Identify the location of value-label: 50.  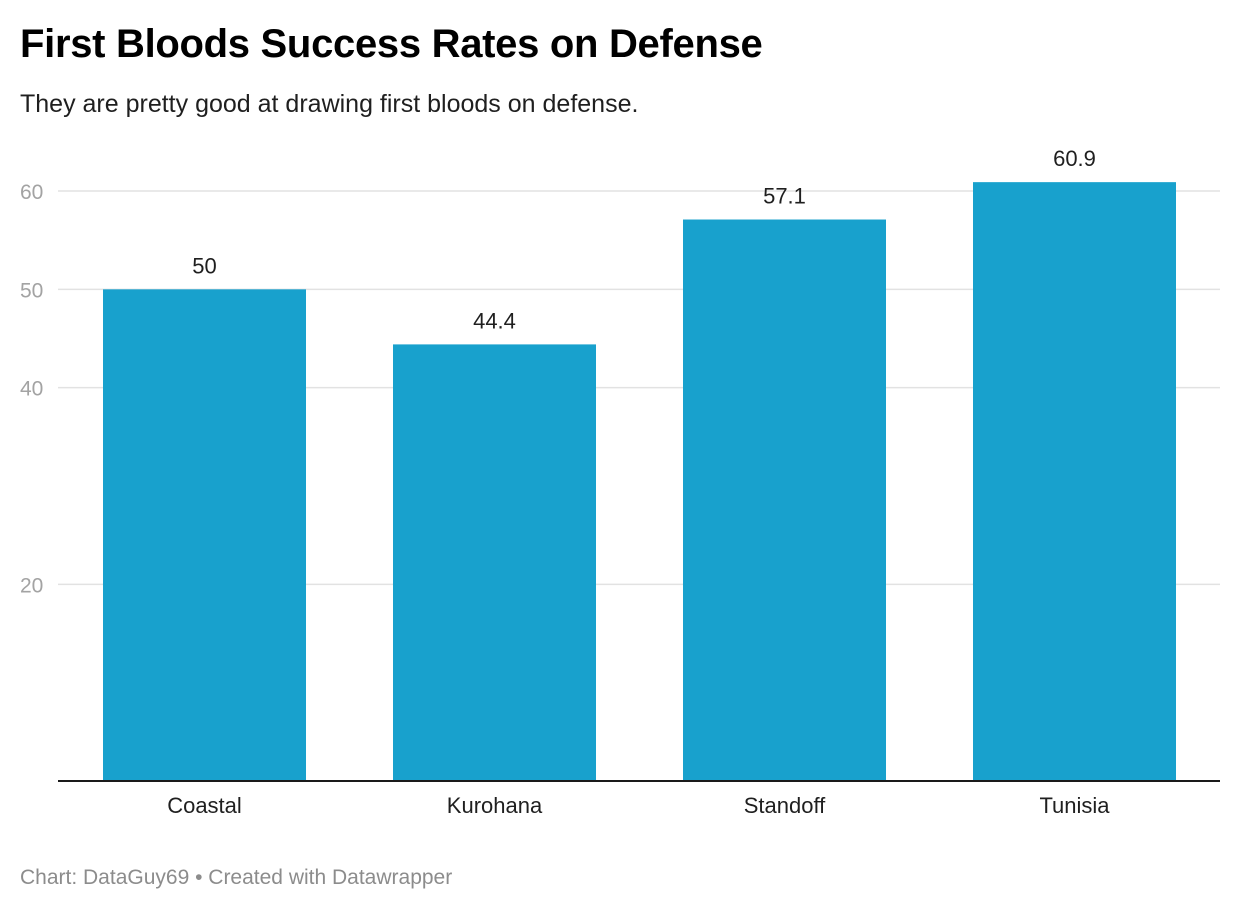
(204, 265).